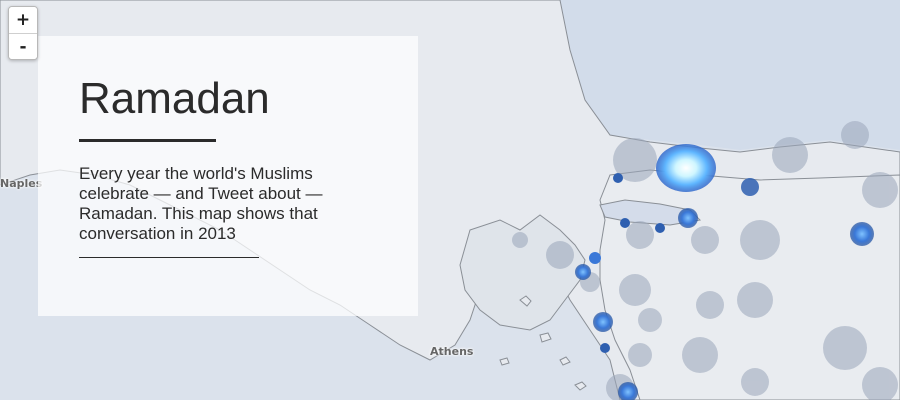 Image resolution: width=900 pixels, height=400 pixels. I want to click on tweet-hotspot-istanbul, so click(686, 168).